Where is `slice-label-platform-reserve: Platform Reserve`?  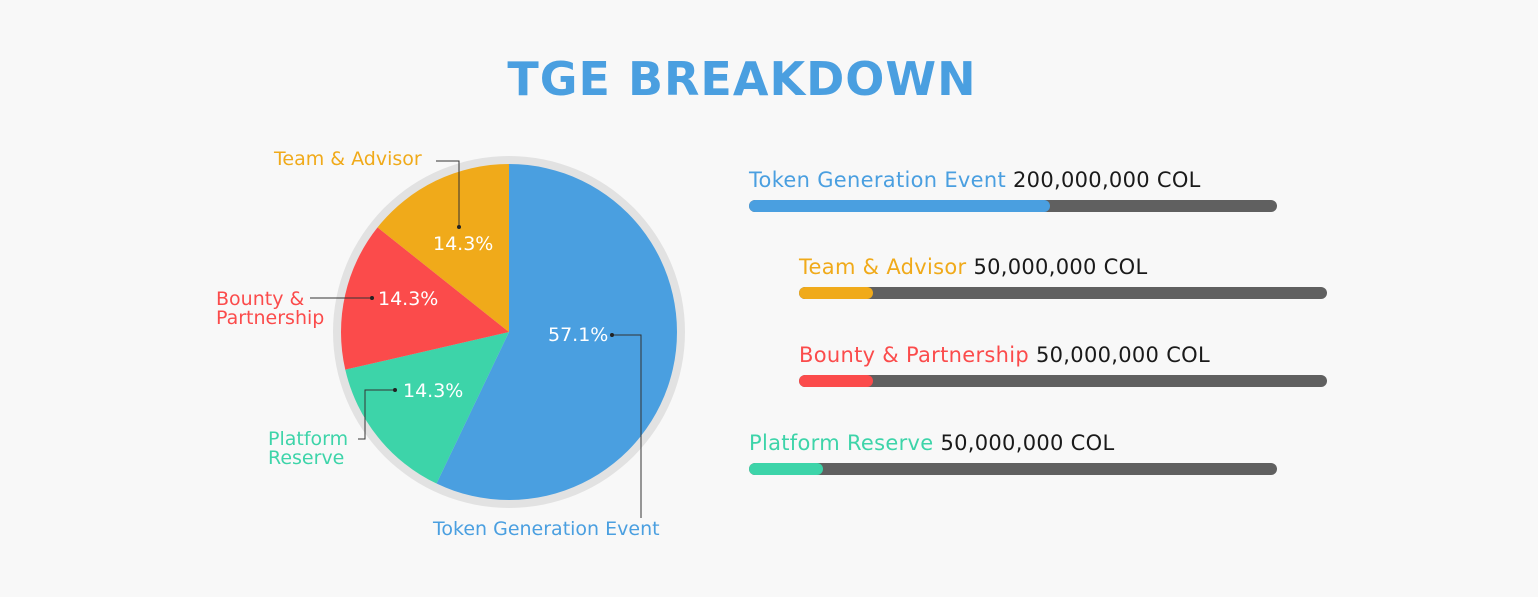 slice-label-platform-reserve: Platform Reserve is located at coordinates (308, 448).